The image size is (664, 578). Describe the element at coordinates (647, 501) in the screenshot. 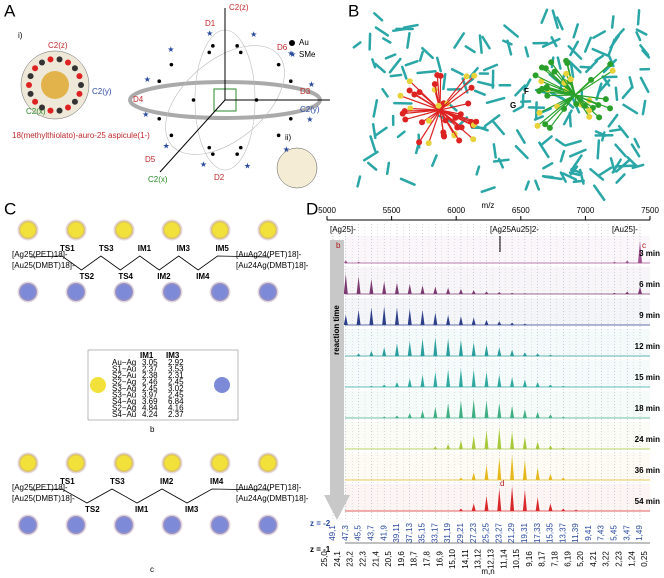

I see `time-label: 54 min` at that location.